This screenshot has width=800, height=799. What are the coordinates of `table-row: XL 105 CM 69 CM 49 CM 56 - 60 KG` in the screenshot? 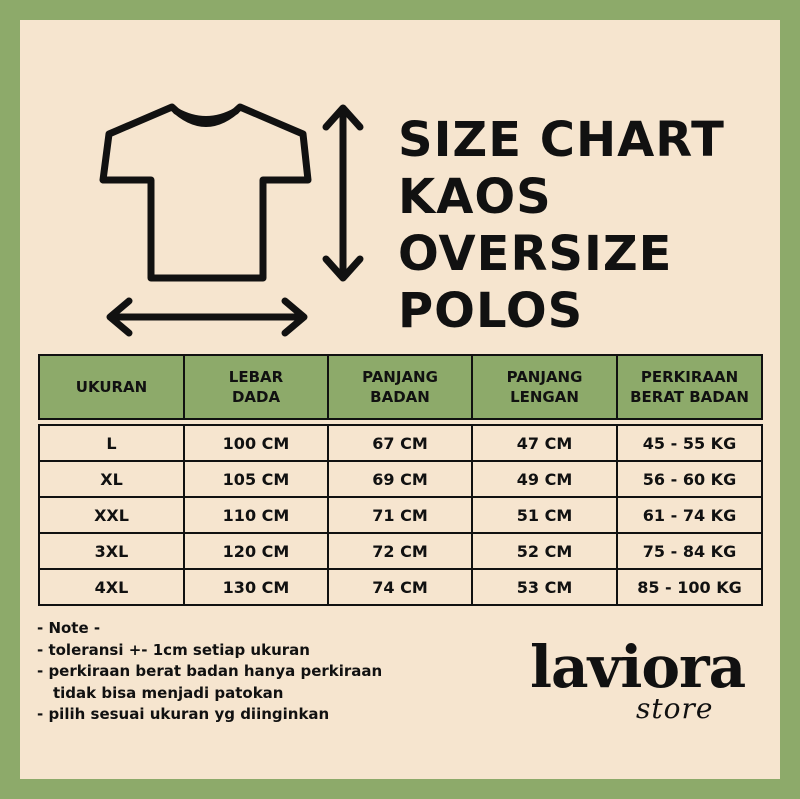 It's located at (400, 479).